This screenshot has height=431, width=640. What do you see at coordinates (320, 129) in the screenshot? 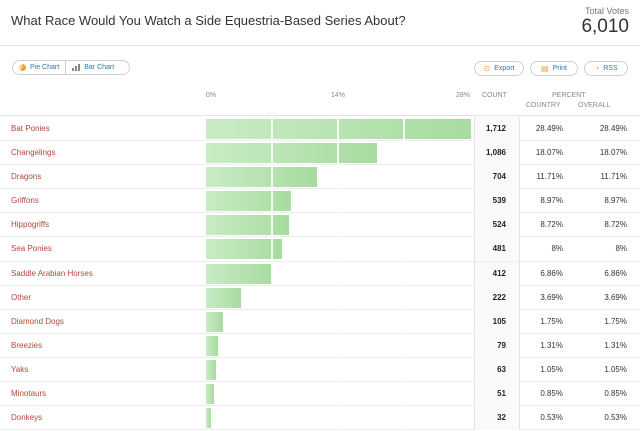
I see `table-row: Bat Ponies 1,712 28.49% 28.49%` at bounding box center [320, 129].